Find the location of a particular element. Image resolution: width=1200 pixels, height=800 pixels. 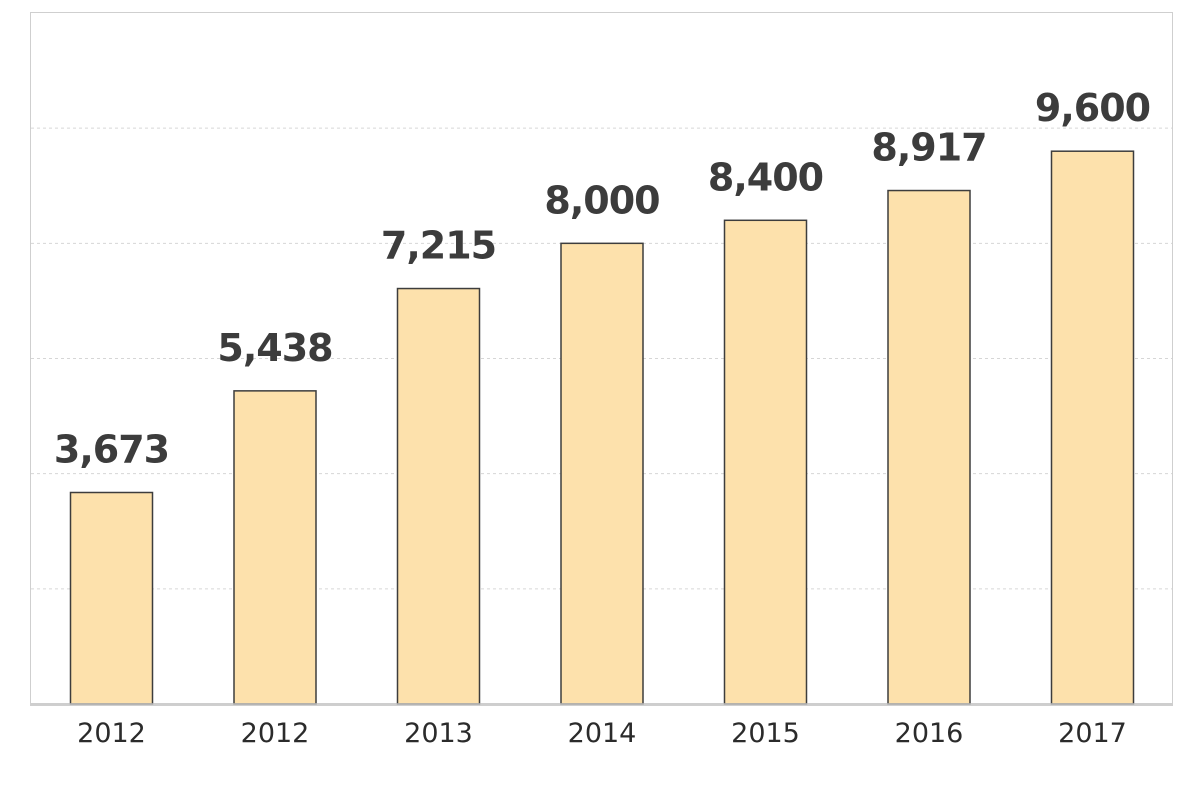

value-label-5: 8,400 is located at coordinates (765, 177).